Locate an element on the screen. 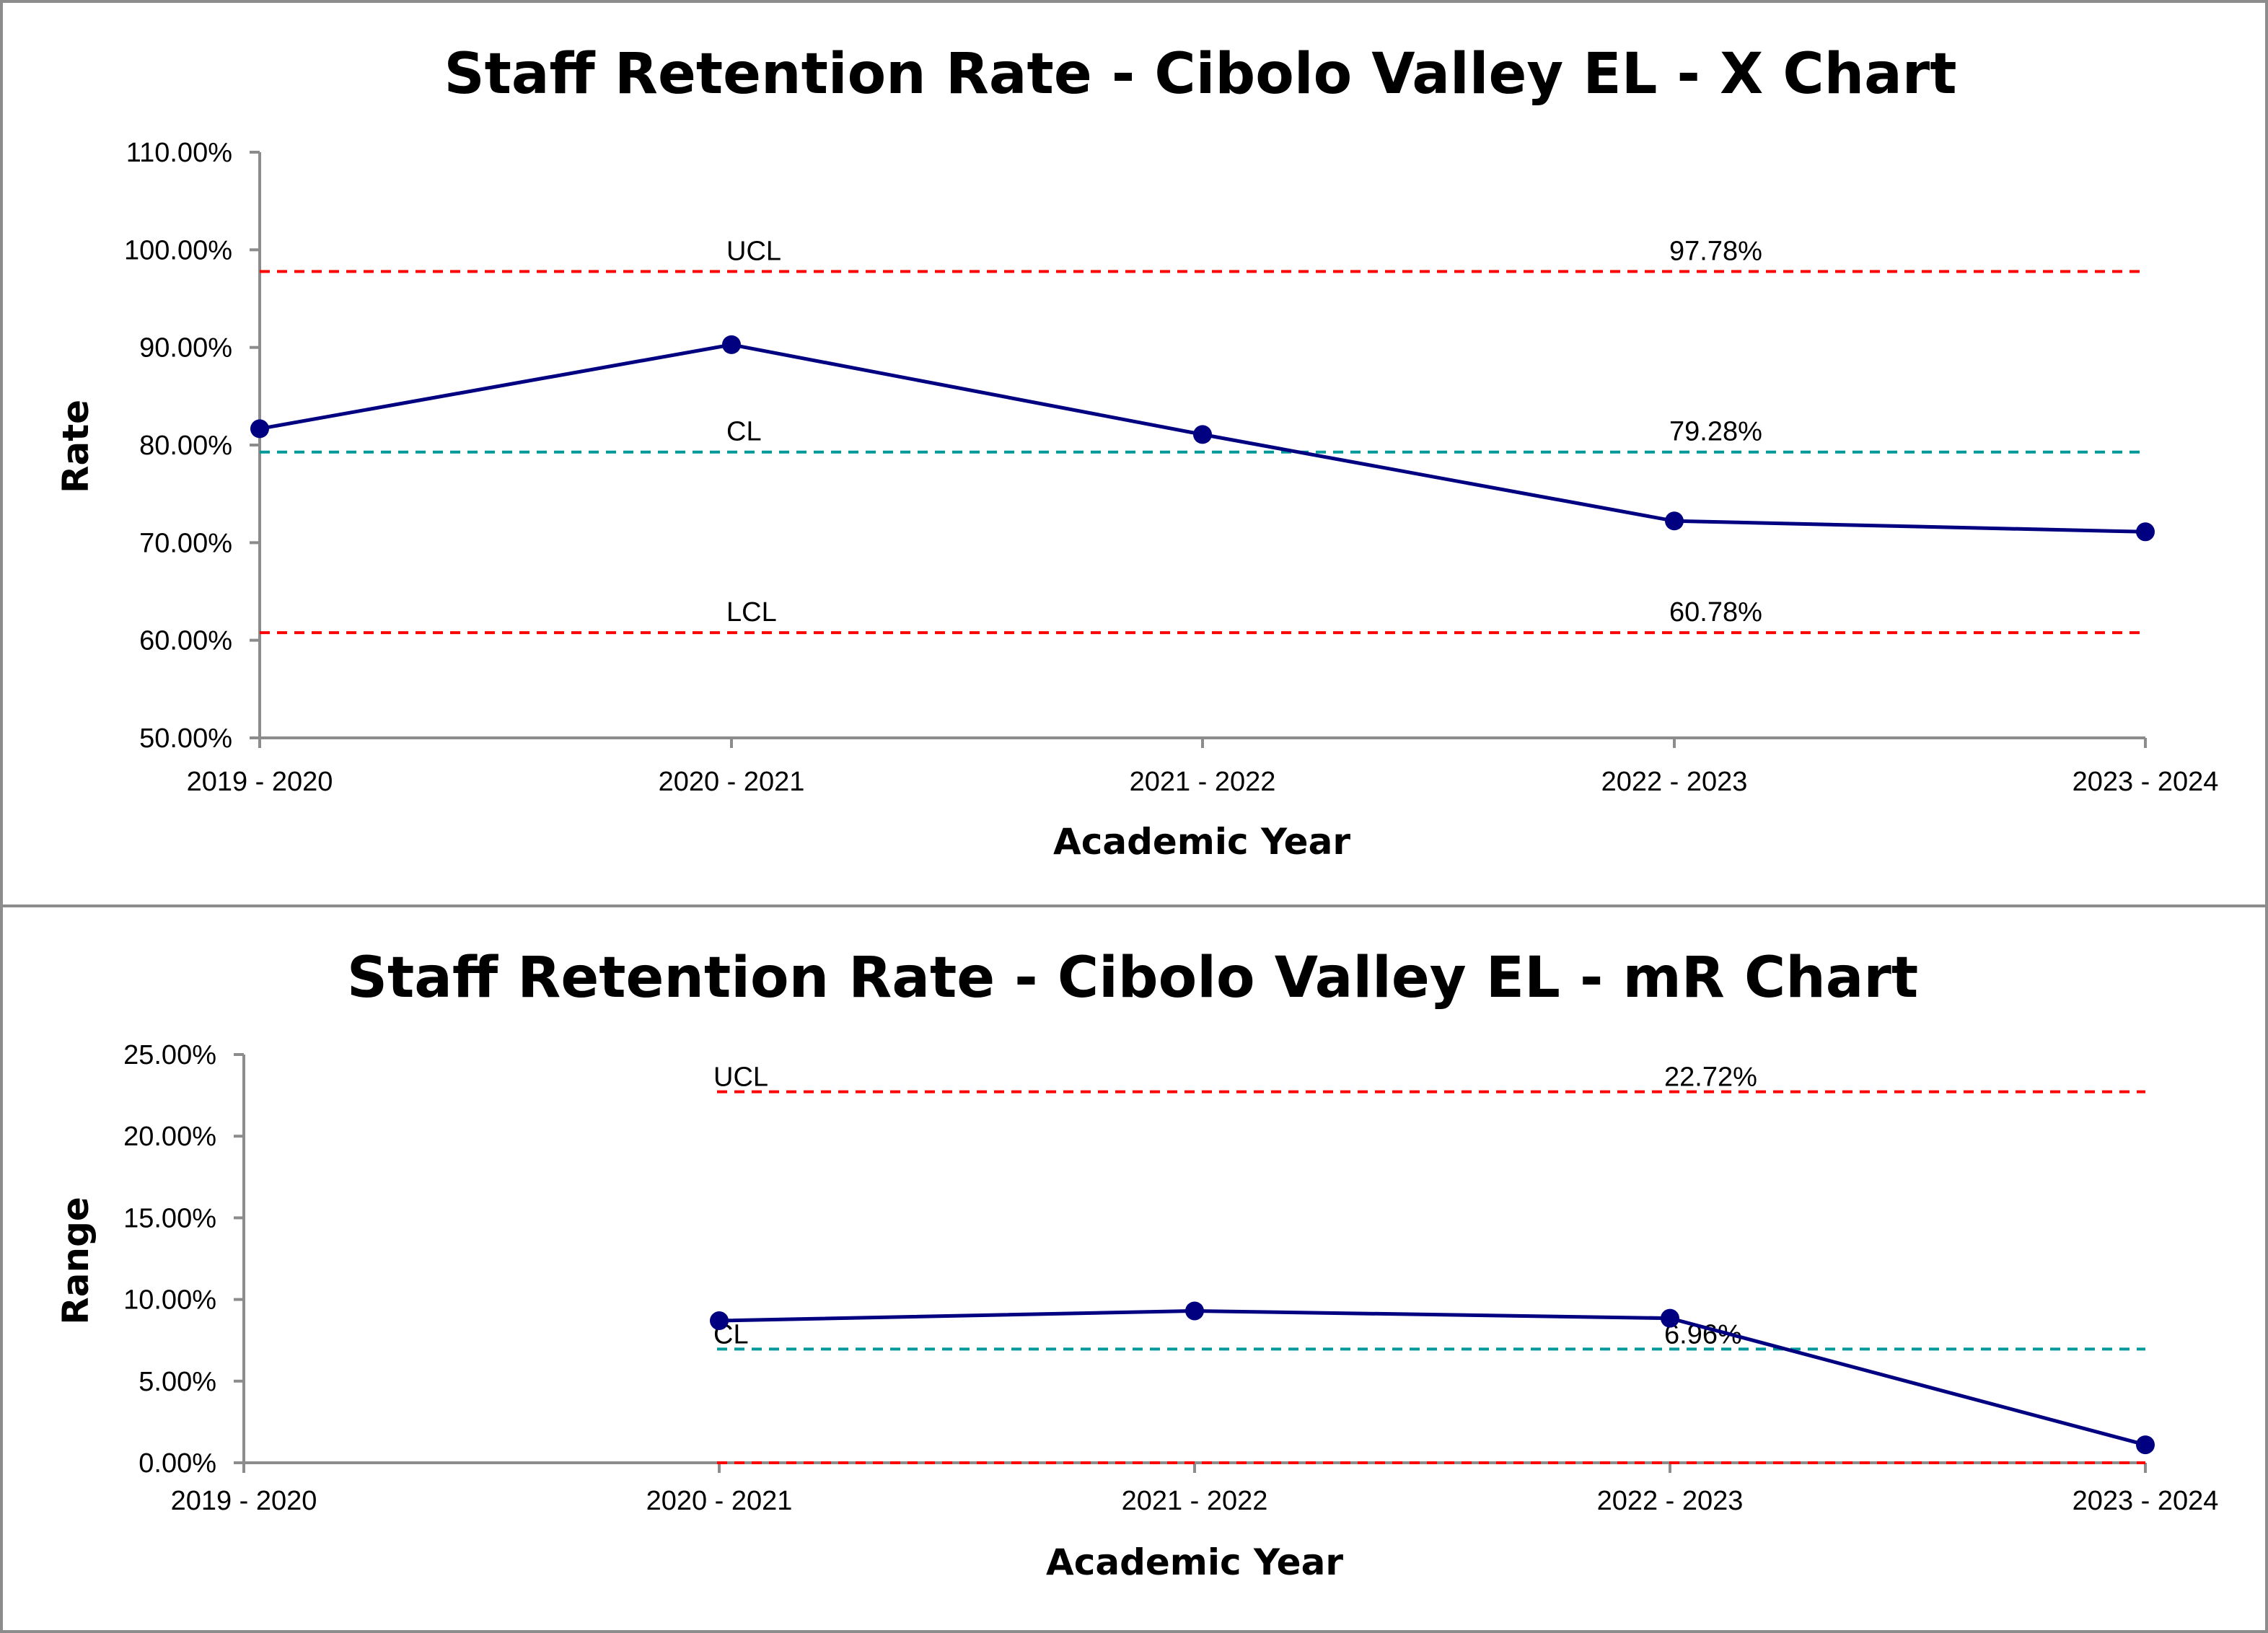  y-tick-label: 5.00% is located at coordinates (177, 1382).